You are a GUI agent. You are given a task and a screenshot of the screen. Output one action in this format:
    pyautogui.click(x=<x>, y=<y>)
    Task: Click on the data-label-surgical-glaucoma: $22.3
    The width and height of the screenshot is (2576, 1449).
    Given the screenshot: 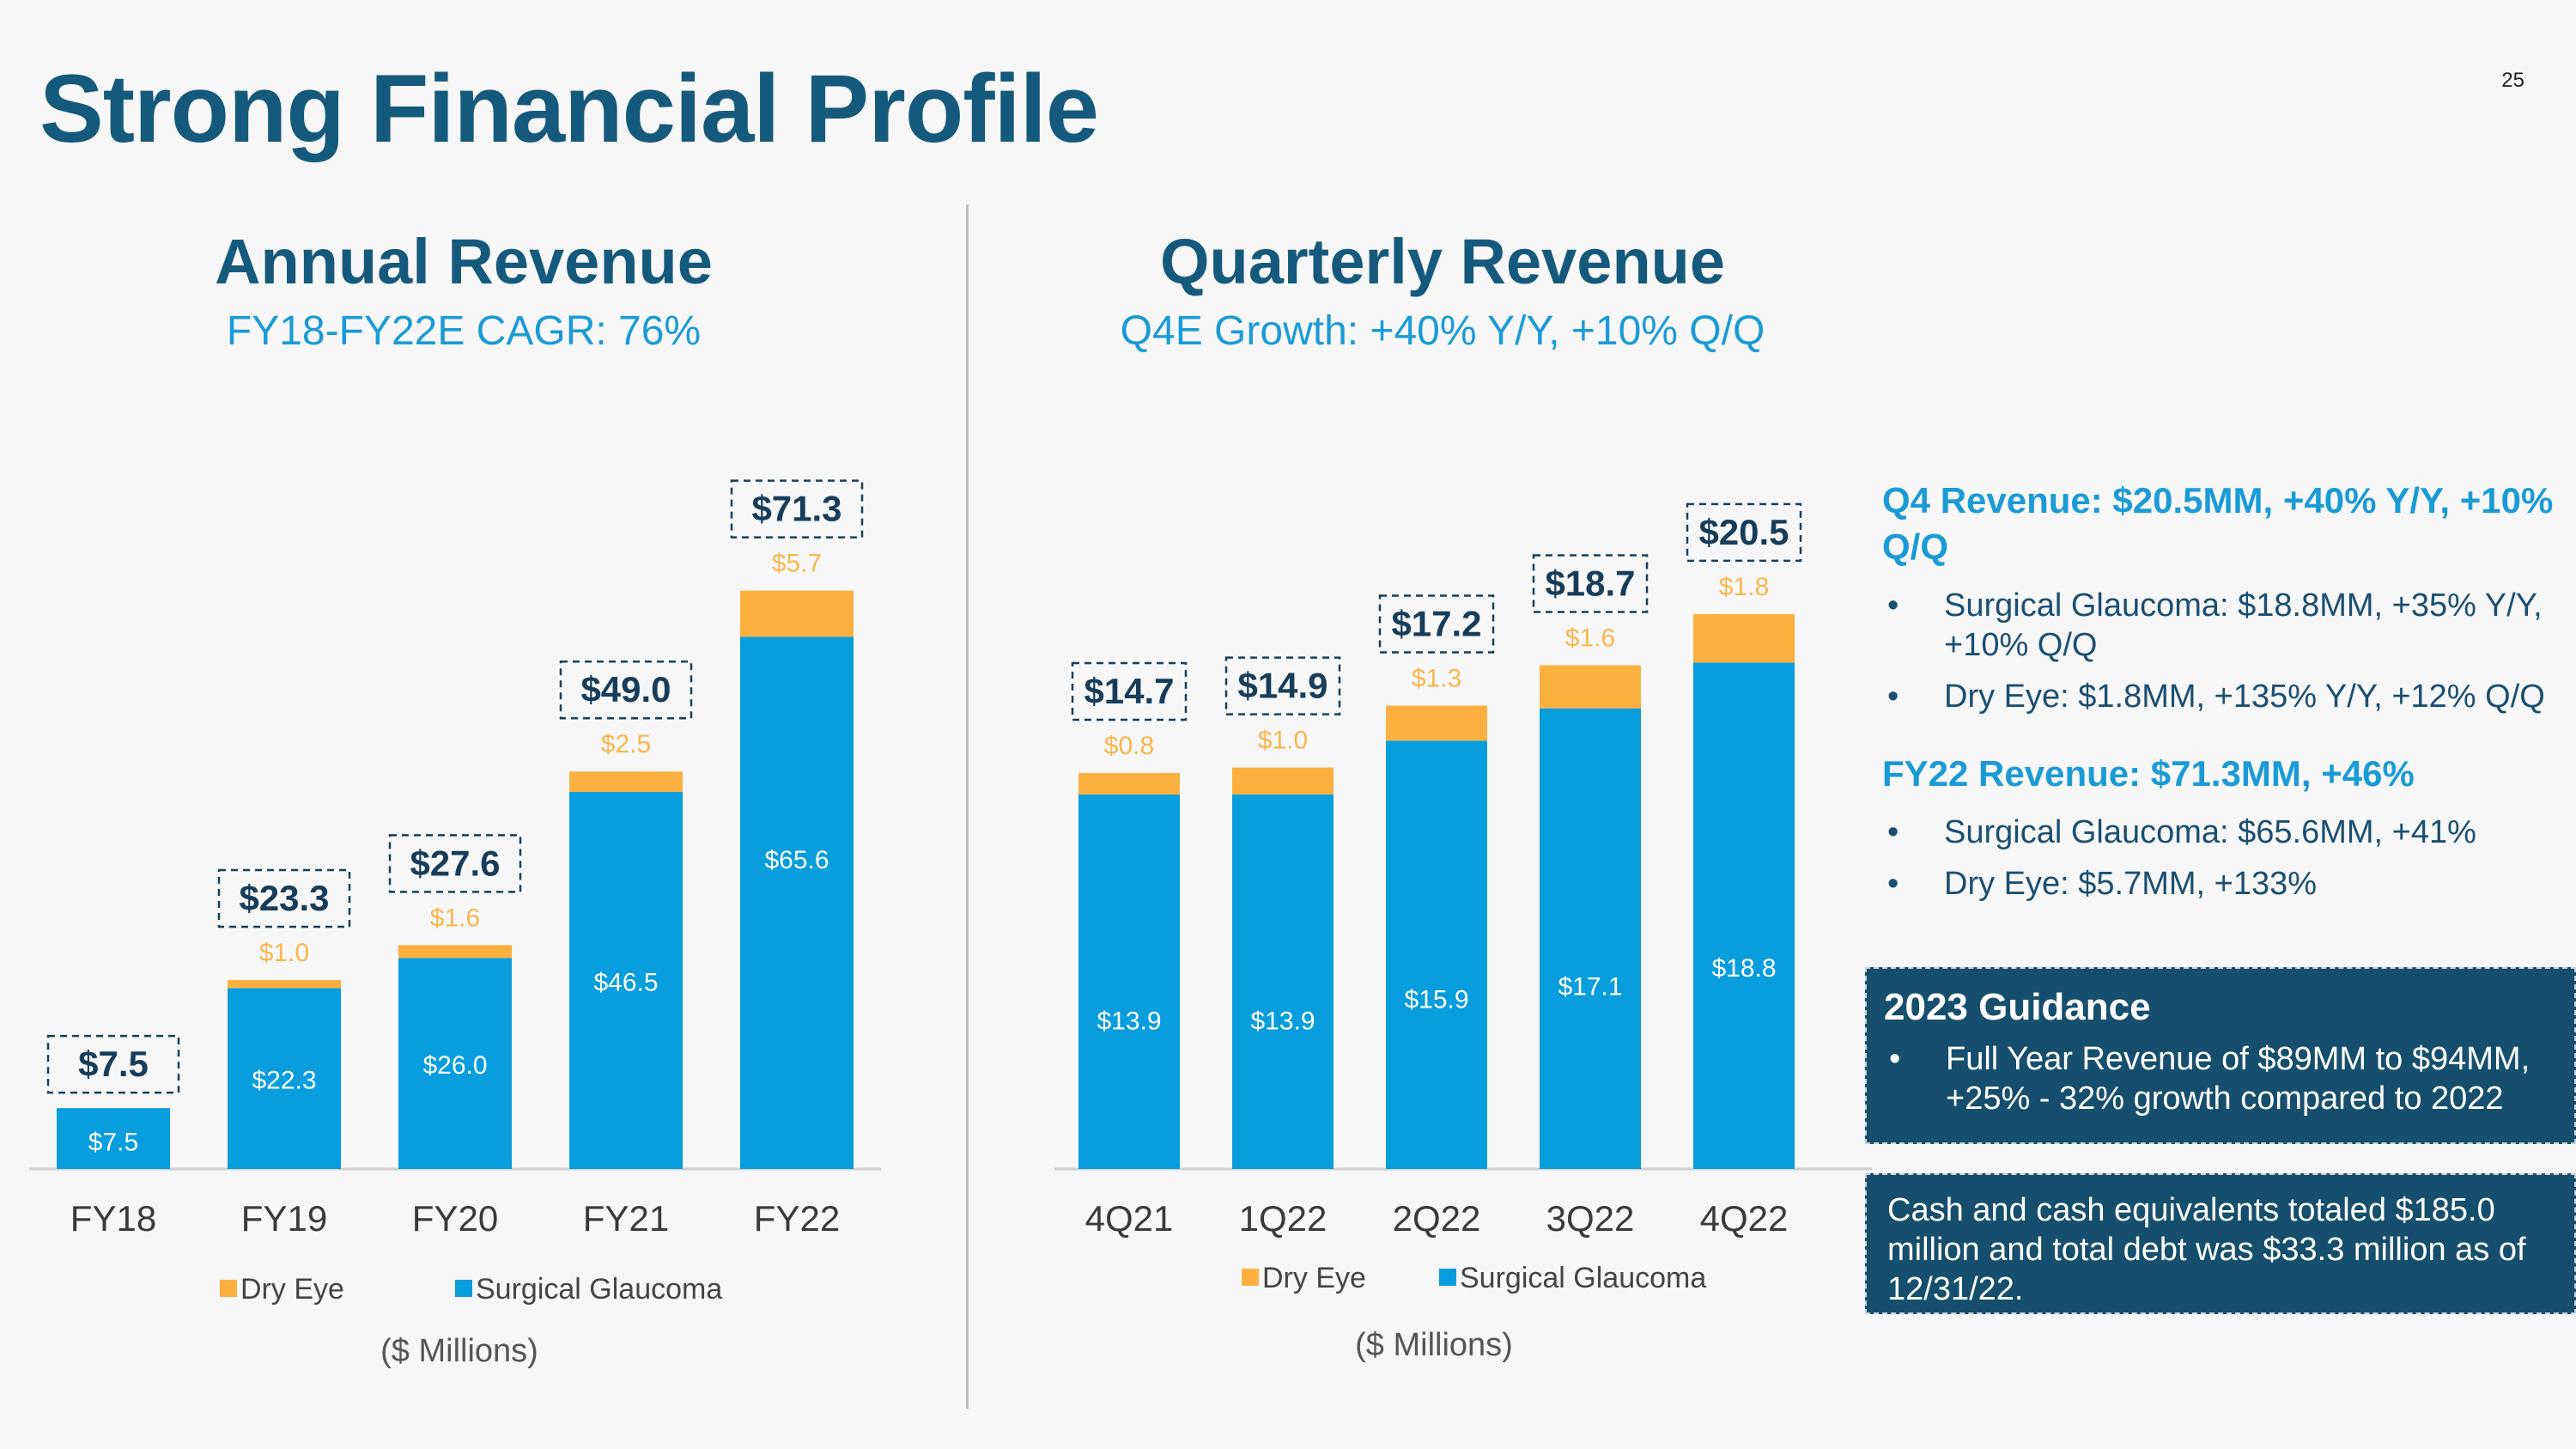 What is the action you would take?
    pyautogui.click(x=284, y=1081)
    